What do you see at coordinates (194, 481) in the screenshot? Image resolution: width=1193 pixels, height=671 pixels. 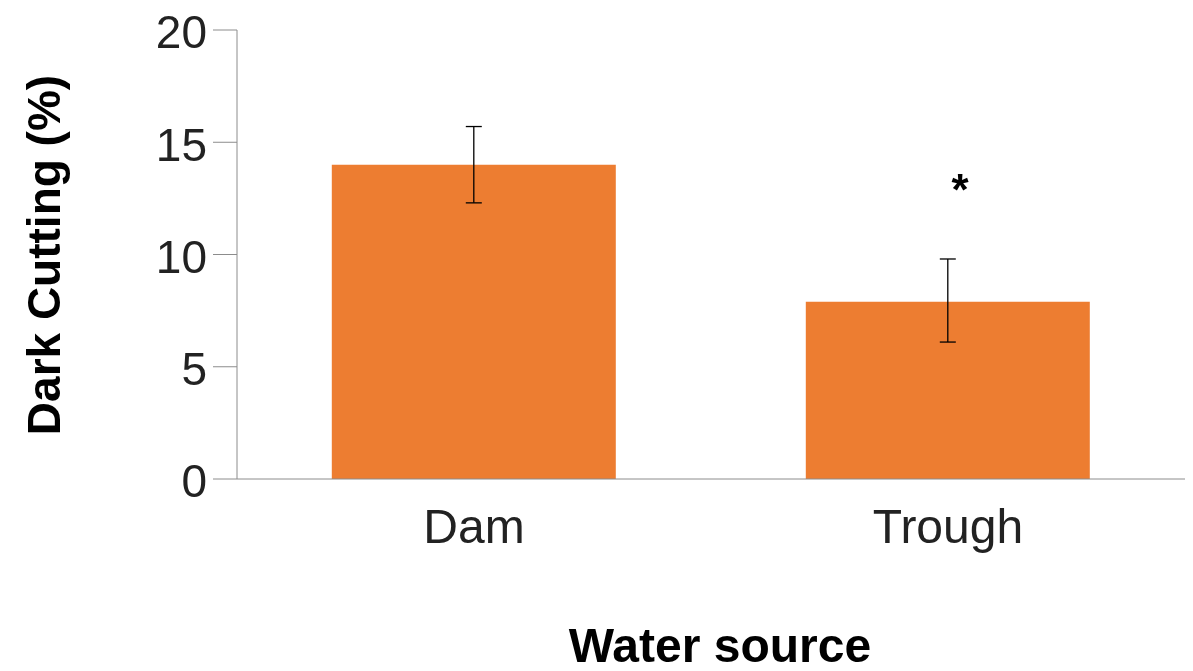 I see `y-tick-label: 0` at bounding box center [194, 481].